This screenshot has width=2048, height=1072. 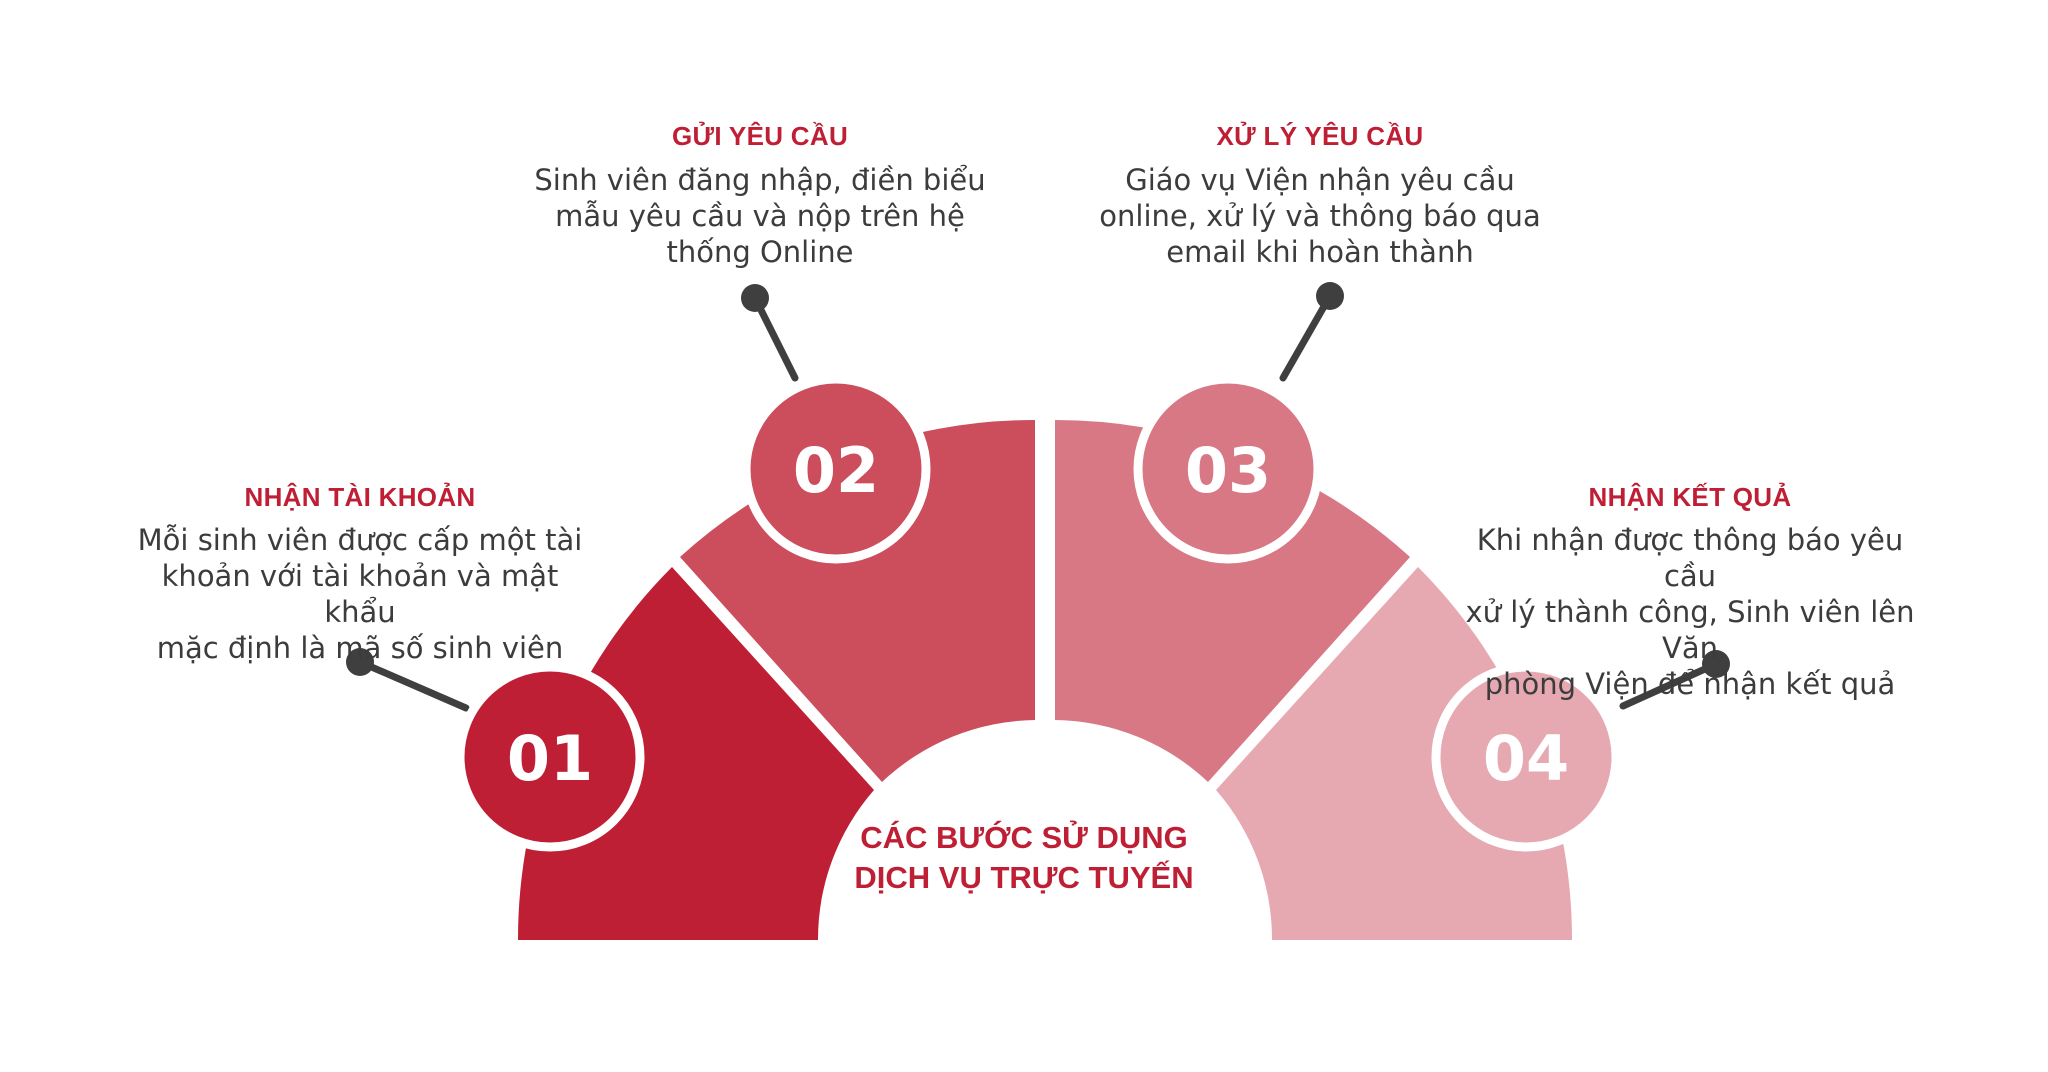 I want to click on step-title-04: NHẬN KẾT QUẢ, so click(x=1690, y=497).